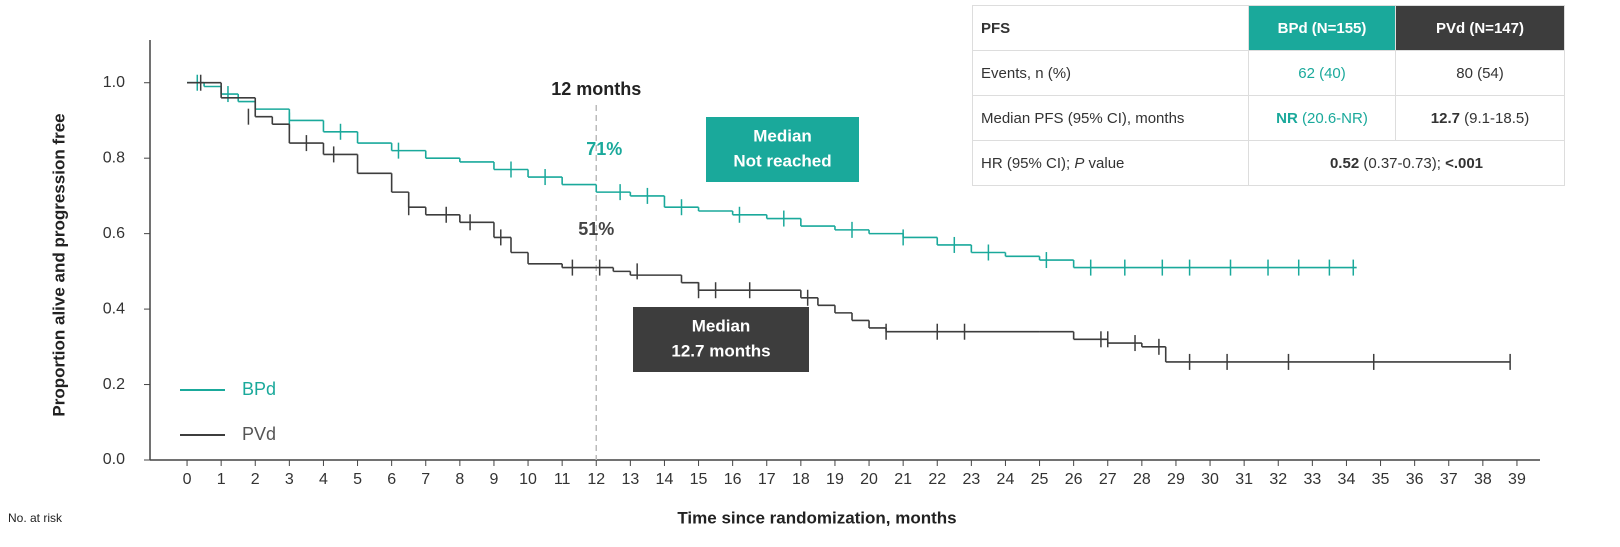 The height and width of the screenshot is (547, 1620). What do you see at coordinates (1381, 479) in the screenshot?
I see `x-tick-label: 35` at bounding box center [1381, 479].